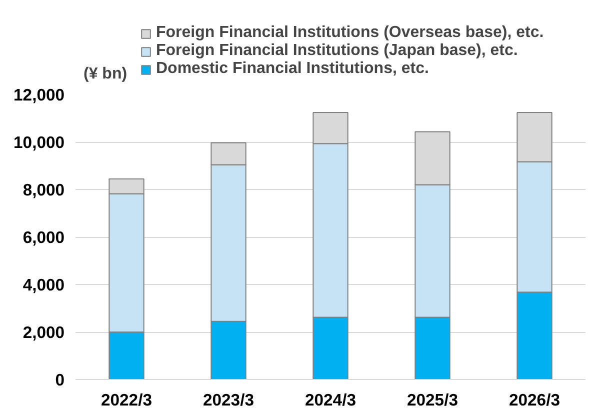 This screenshot has width=605, height=414. What do you see at coordinates (350, 33) in the screenshot?
I see `legend-label: Foreign Financial Institutions (Overseas base), etc.` at bounding box center [350, 33].